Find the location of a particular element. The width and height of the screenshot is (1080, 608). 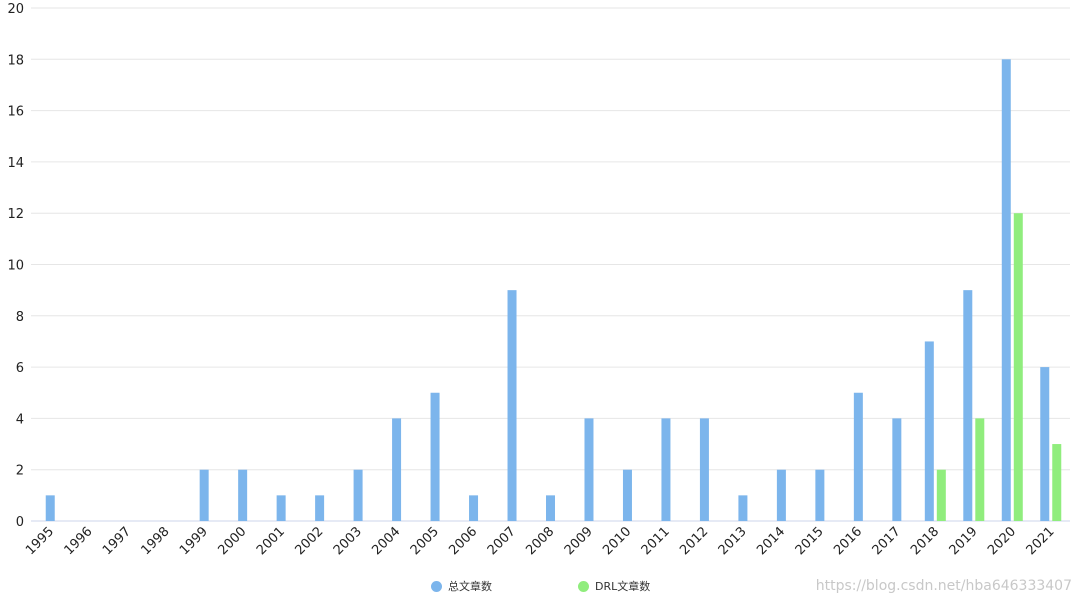

bar-drl-2021 is located at coordinates (1057, 482).